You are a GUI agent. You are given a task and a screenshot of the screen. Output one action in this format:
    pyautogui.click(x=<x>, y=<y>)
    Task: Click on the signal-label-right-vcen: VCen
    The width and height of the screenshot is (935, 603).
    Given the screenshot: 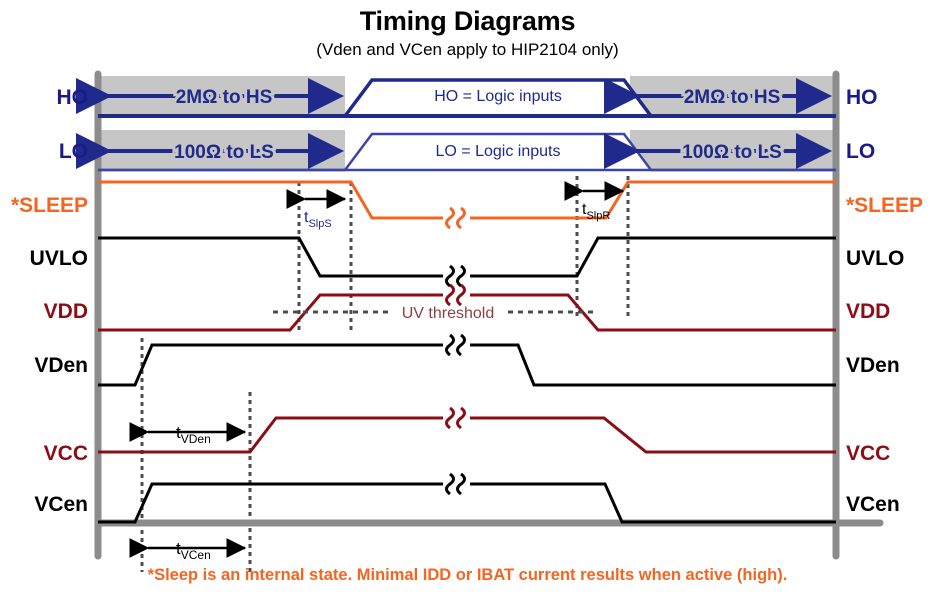 What is the action you would take?
    pyautogui.click(x=873, y=504)
    